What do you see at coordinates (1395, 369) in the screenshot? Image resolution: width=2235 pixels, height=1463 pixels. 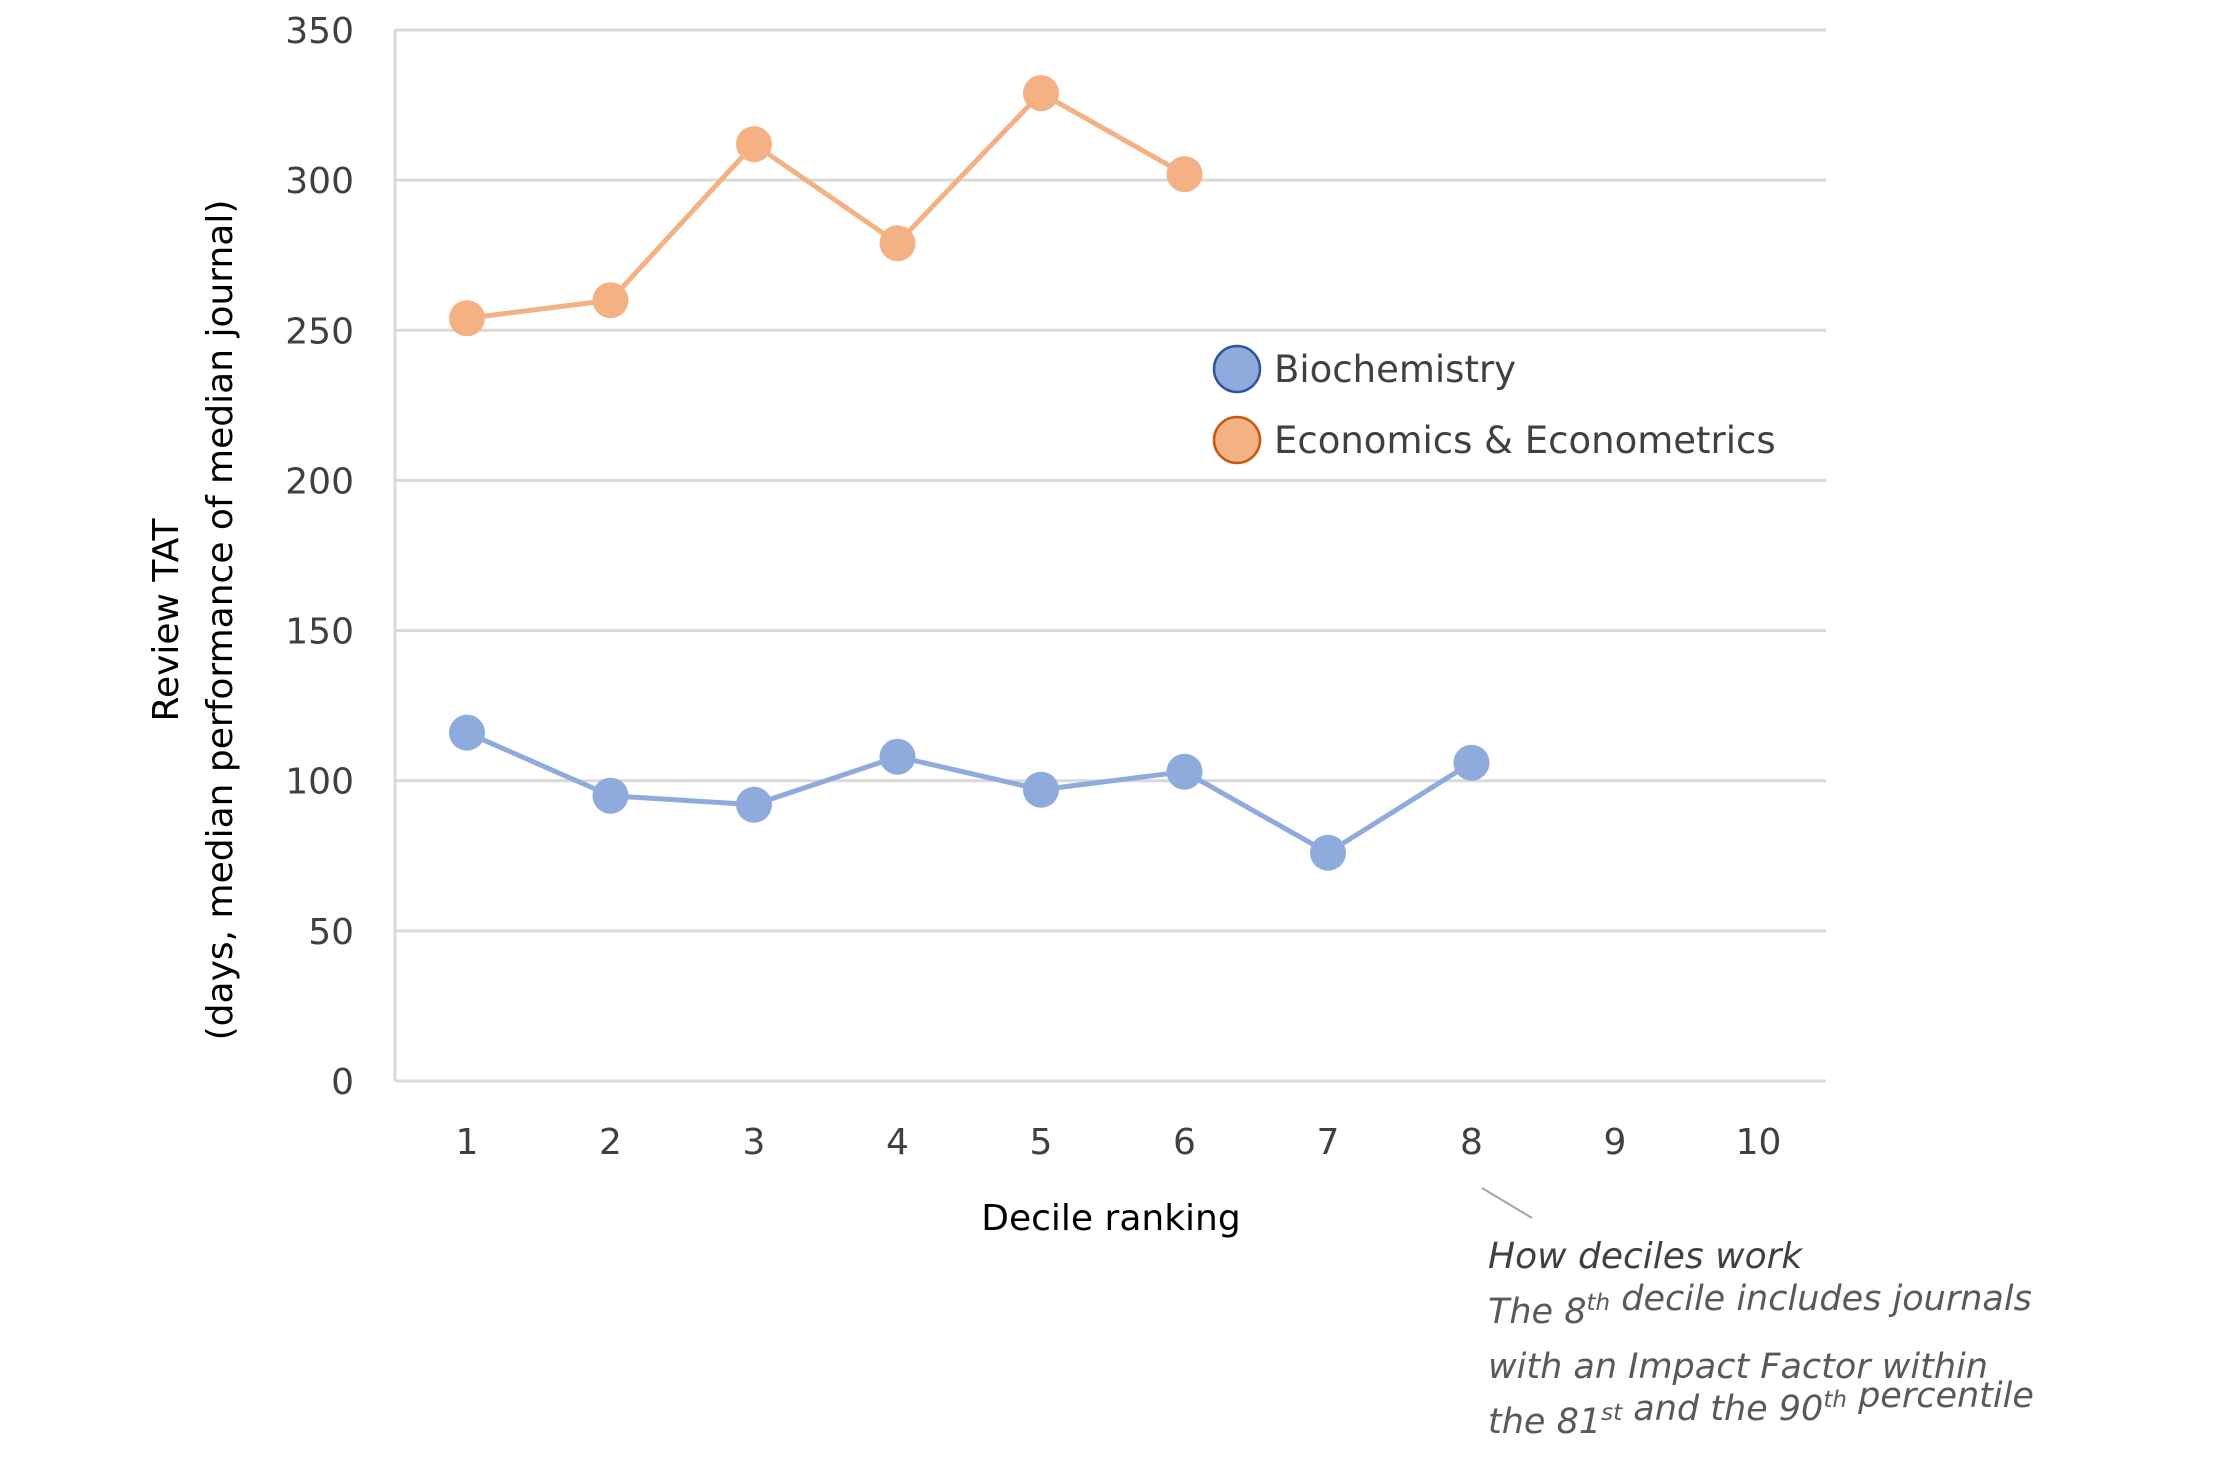 I see `legend-label-0: Biochemistry` at bounding box center [1395, 369].